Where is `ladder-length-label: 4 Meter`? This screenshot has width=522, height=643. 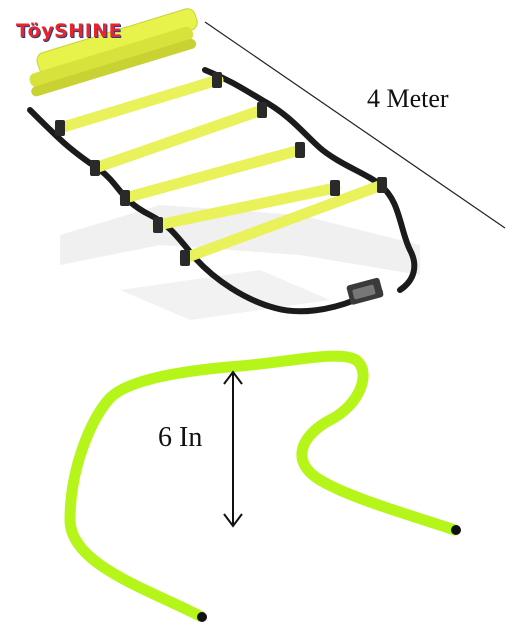 ladder-length-label: 4 Meter is located at coordinates (408, 98).